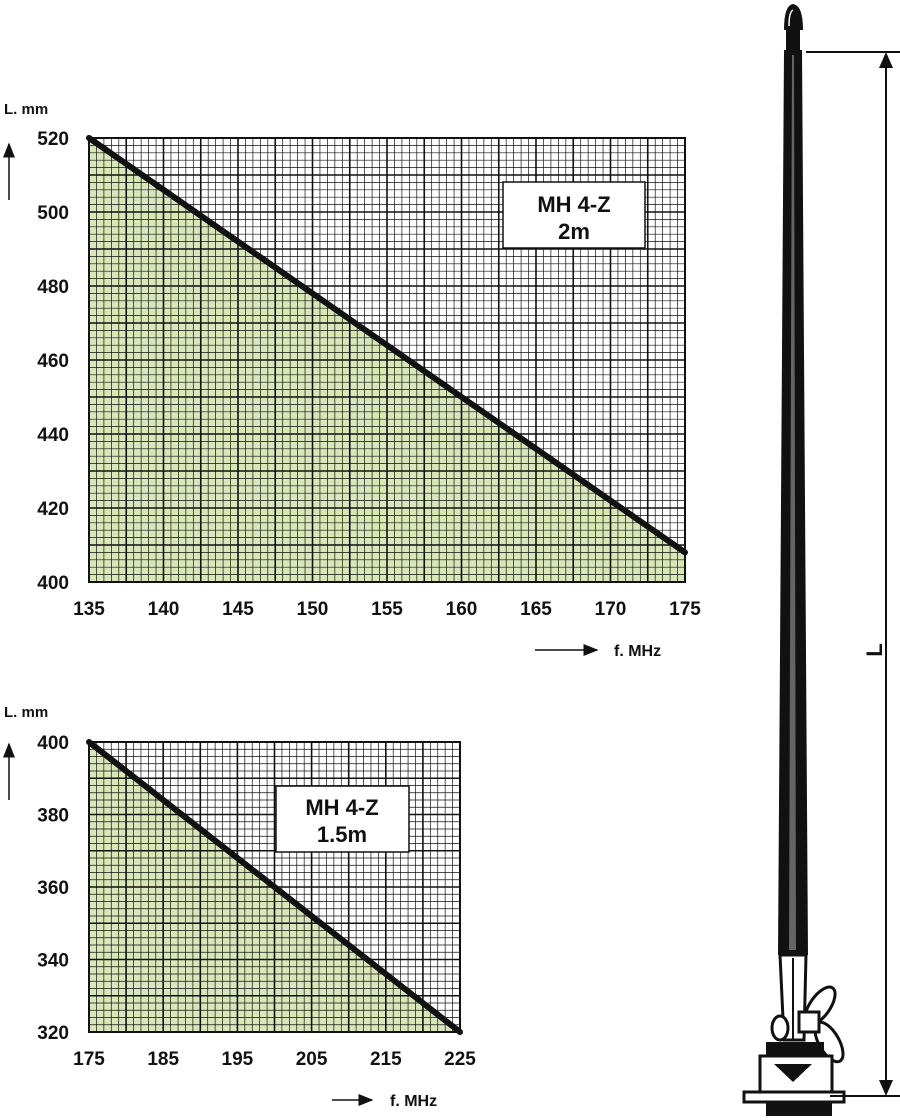  Describe the element at coordinates (342, 834) in the screenshot. I see `chart-1-5m-subtitle: 1.5m` at that location.